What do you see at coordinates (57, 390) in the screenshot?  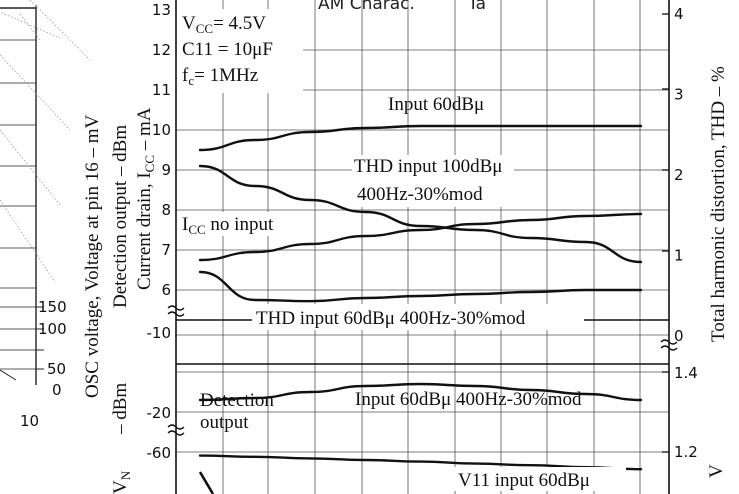 I see `left-scale-tick: 0` at bounding box center [57, 390].